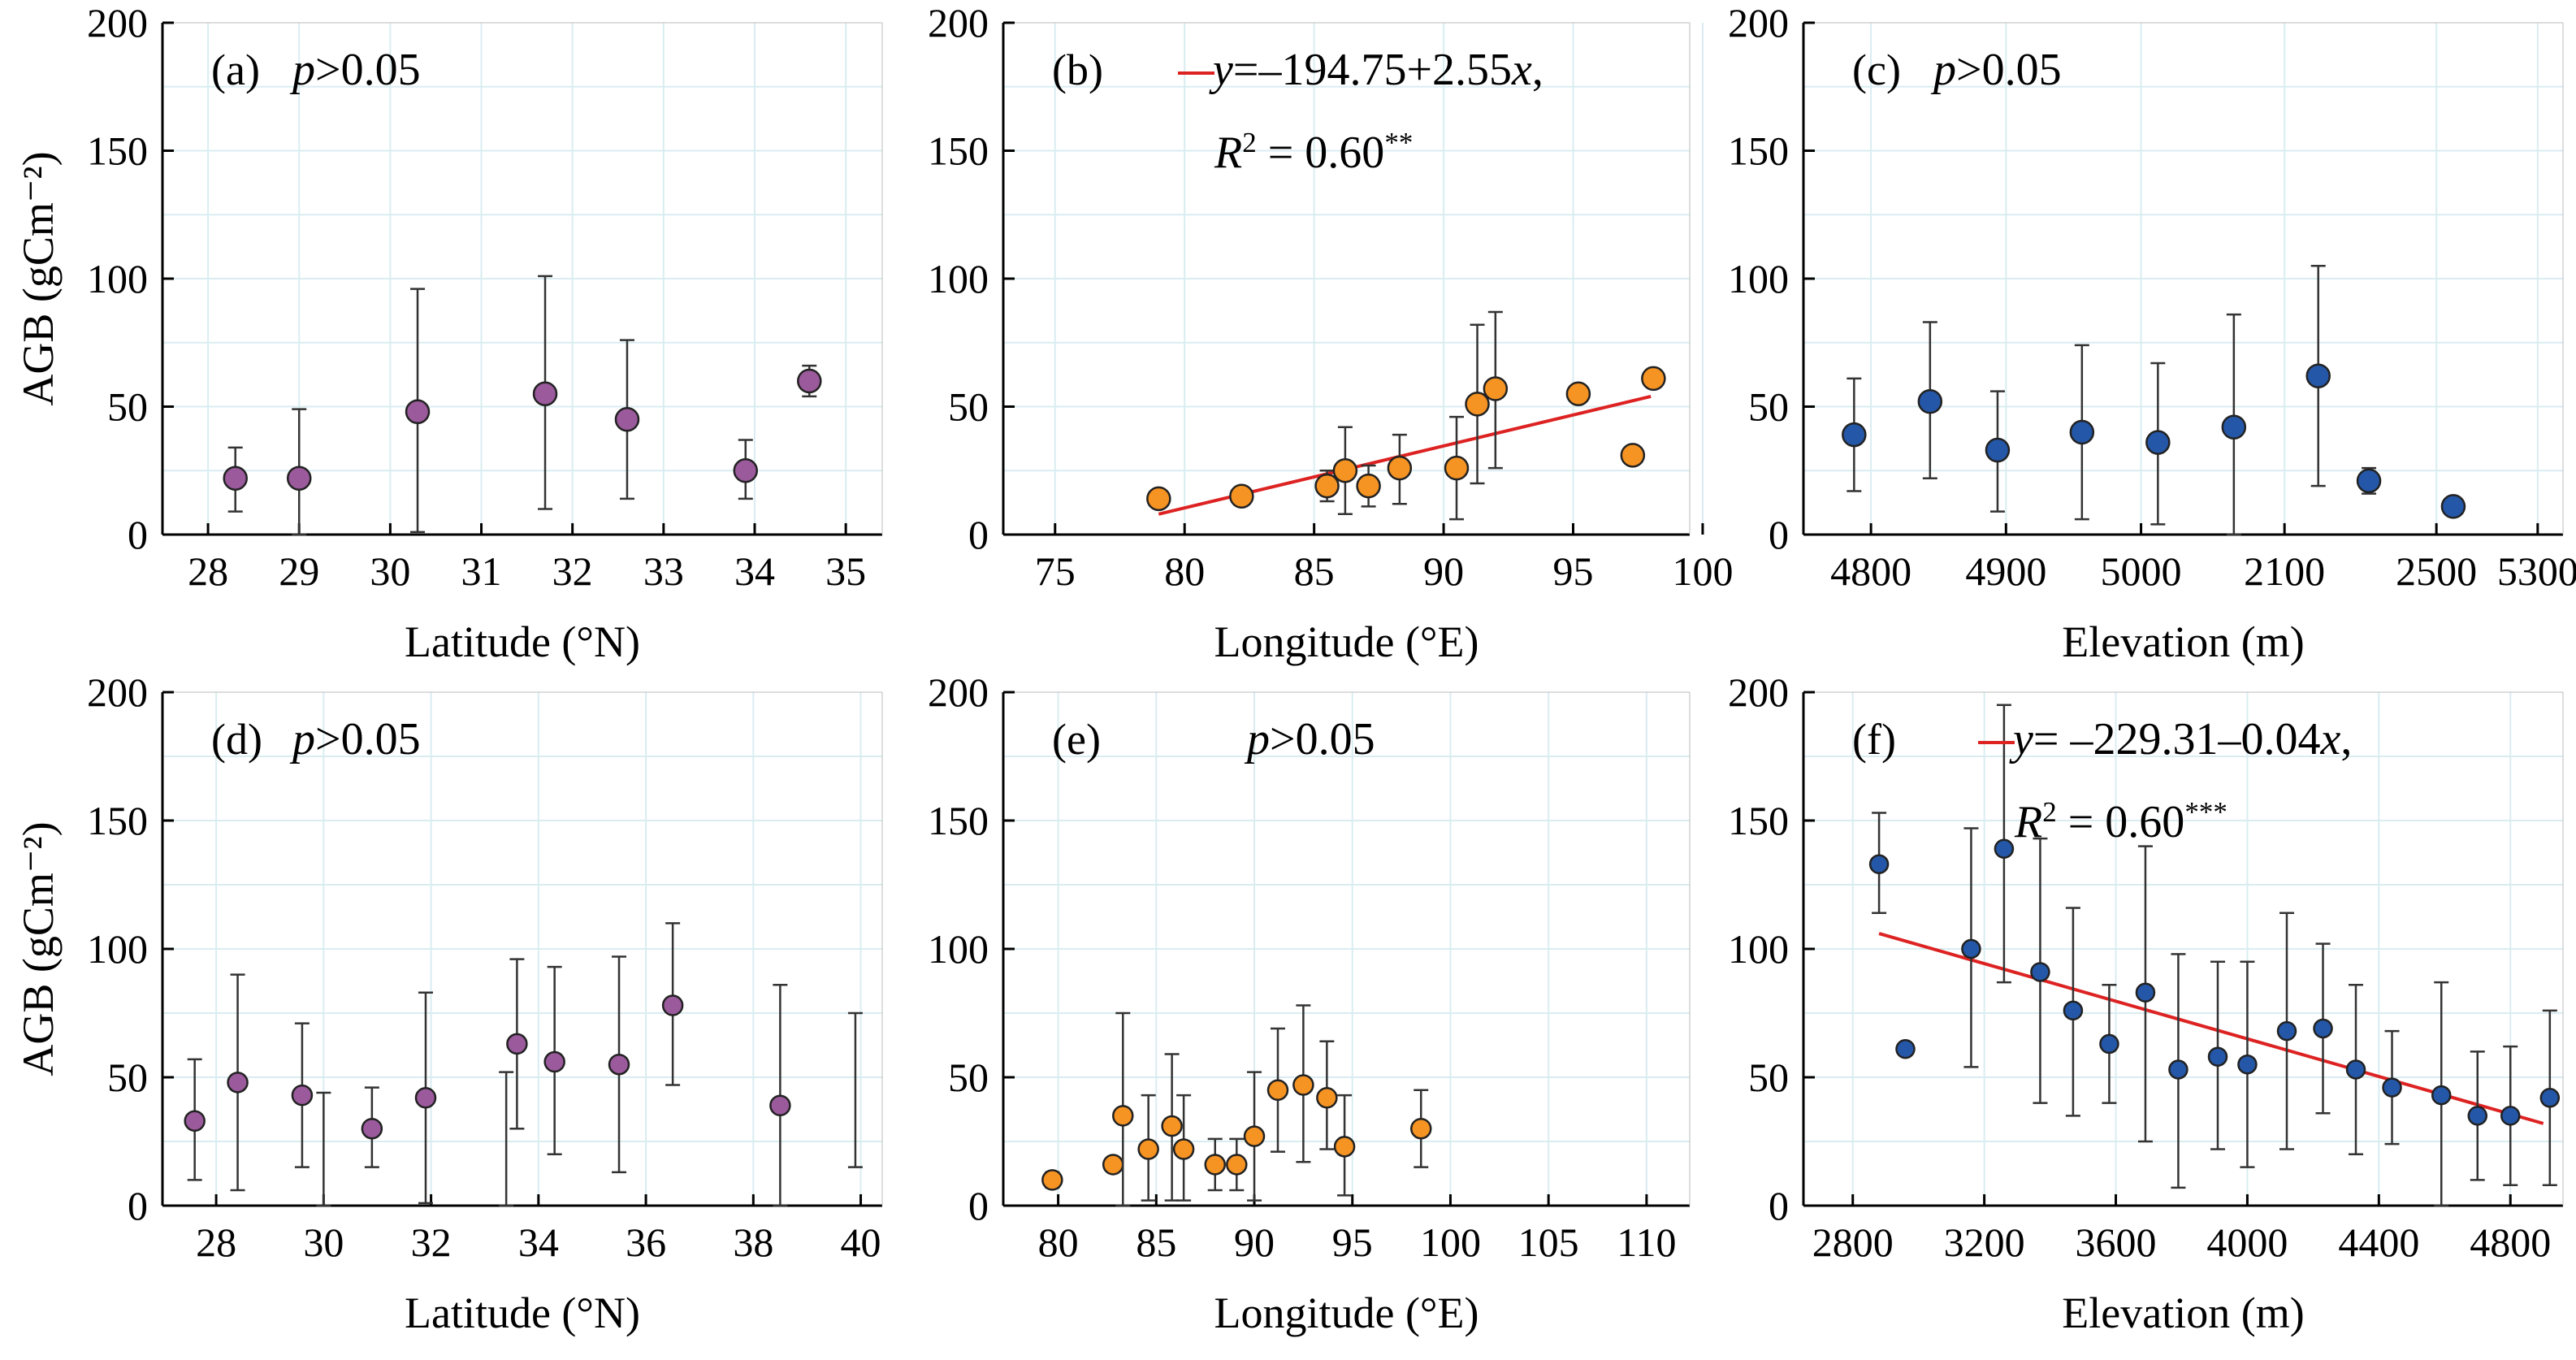 The width and height of the screenshot is (2576, 1360). What do you see at coordinates (1874, 739) in the screenshot?
I see `panel-label: (f)` at bounding box center [1874, 739].